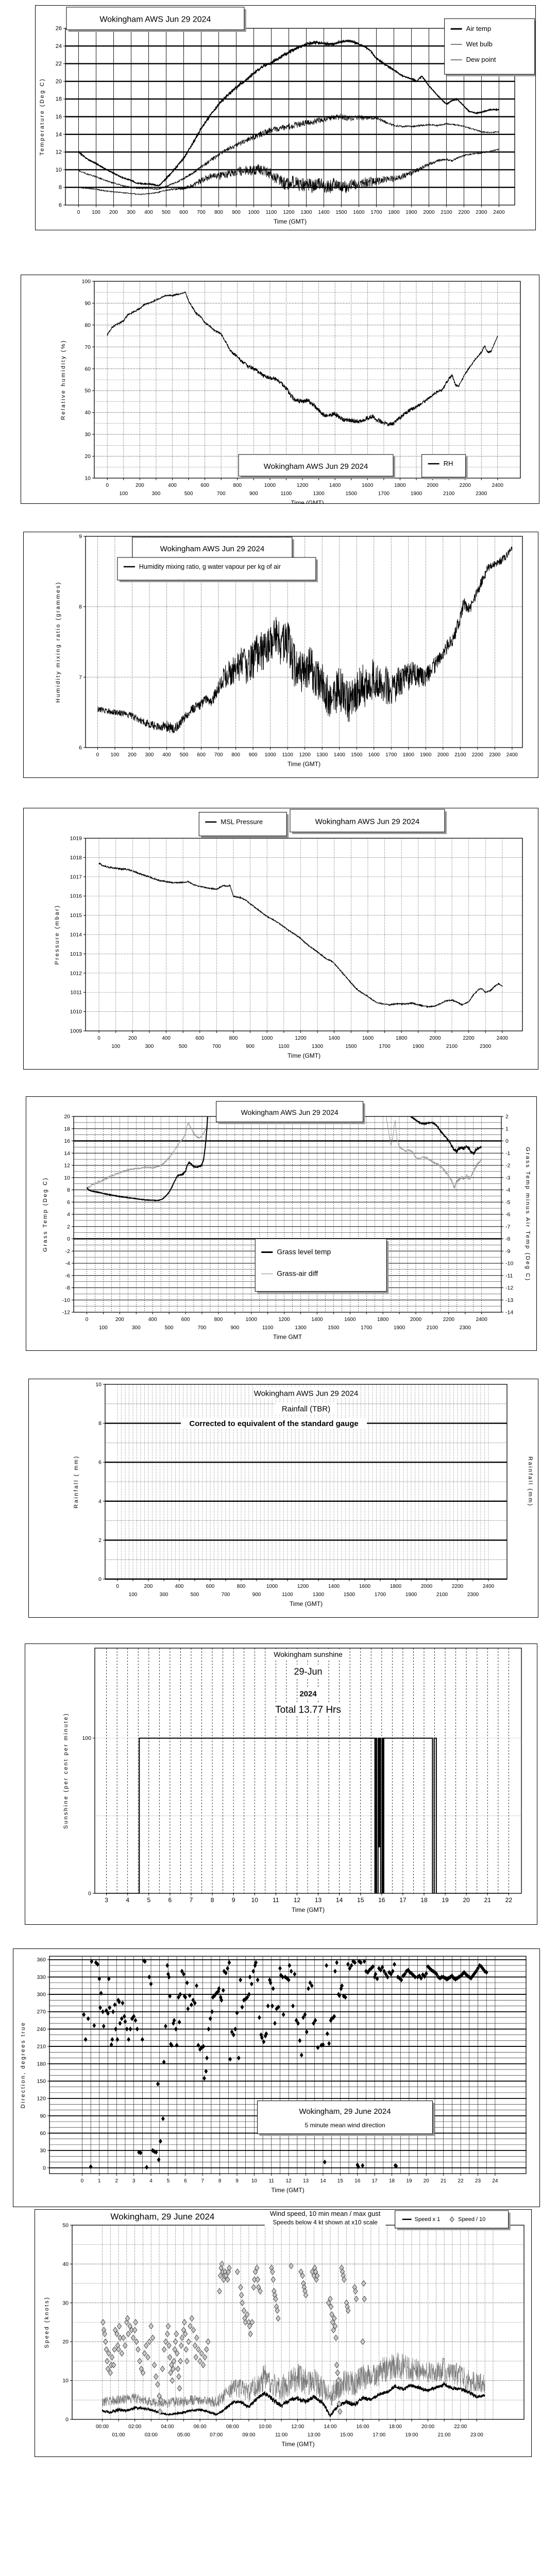 This screenshot has width=541, height=2576. I want to click on svg-text: 1100, so click(287, 1595).